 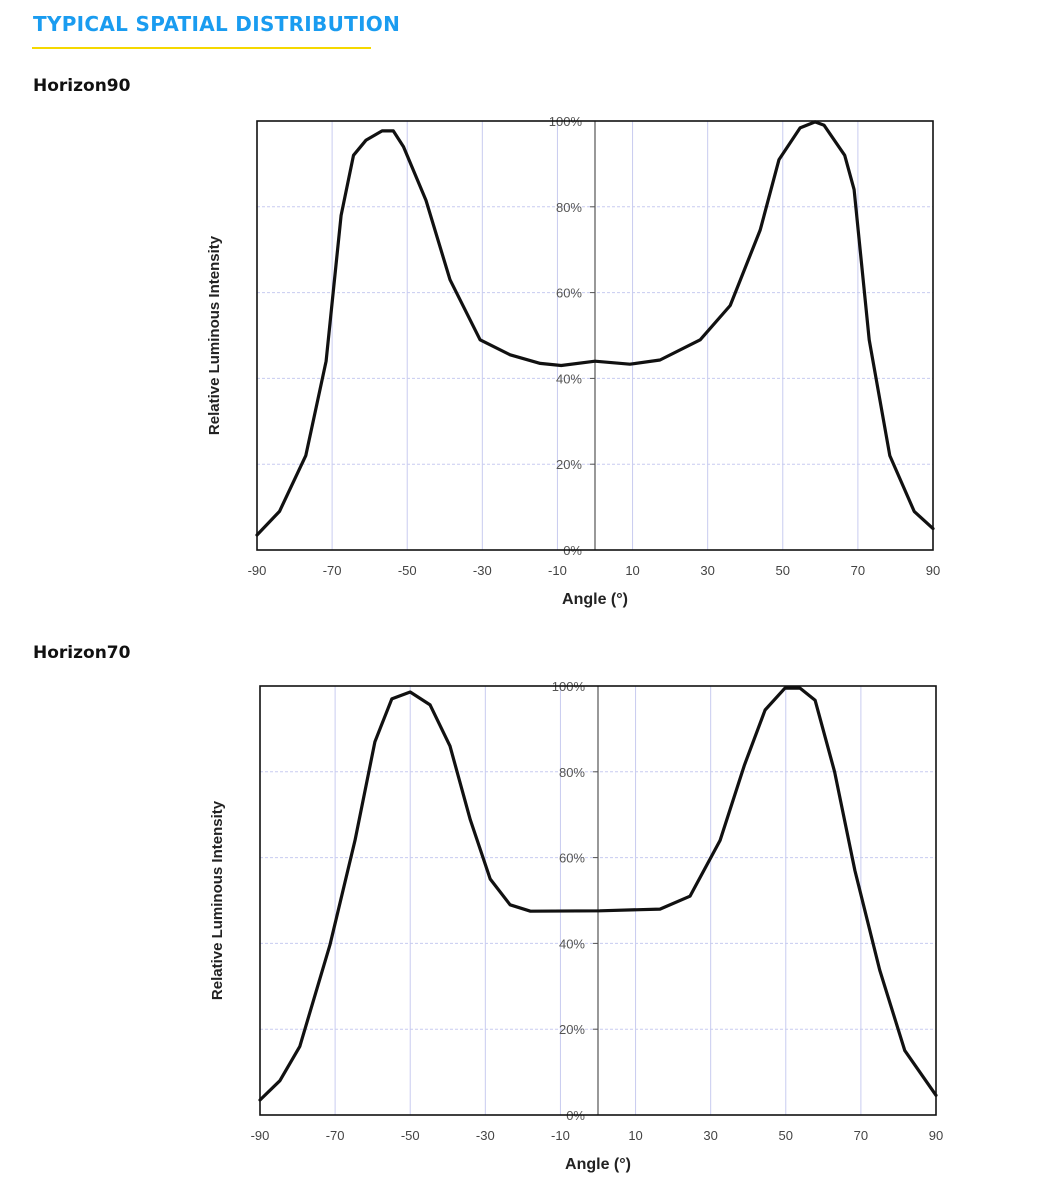 I want to click on chart-title-horizon70: Horizon70, so click(x=82, y=653).